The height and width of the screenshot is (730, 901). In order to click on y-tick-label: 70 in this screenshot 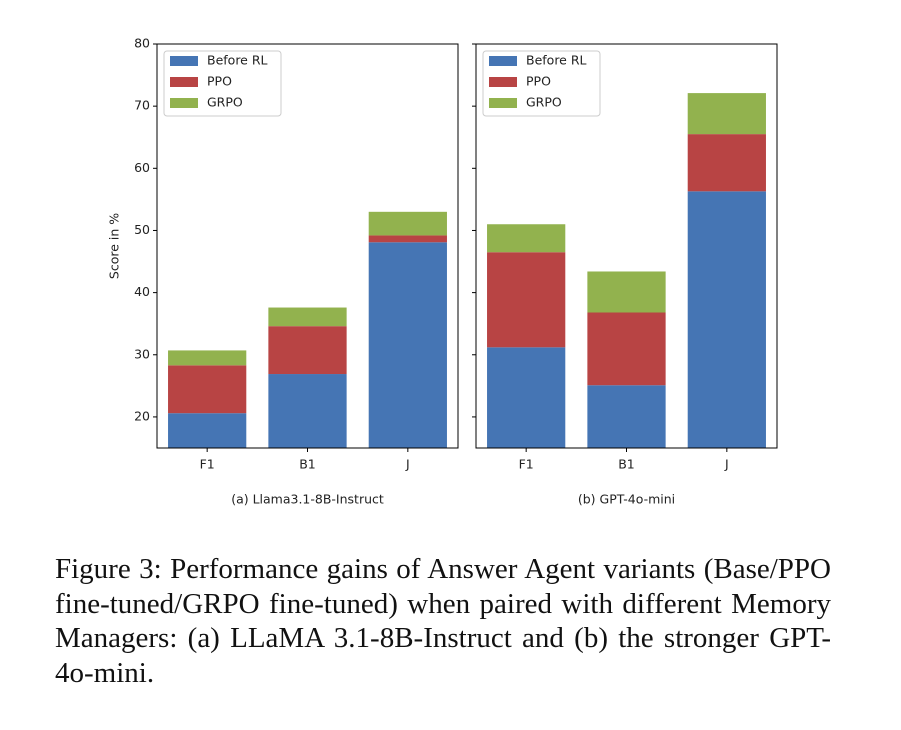, I will do `click(142, 105)`.